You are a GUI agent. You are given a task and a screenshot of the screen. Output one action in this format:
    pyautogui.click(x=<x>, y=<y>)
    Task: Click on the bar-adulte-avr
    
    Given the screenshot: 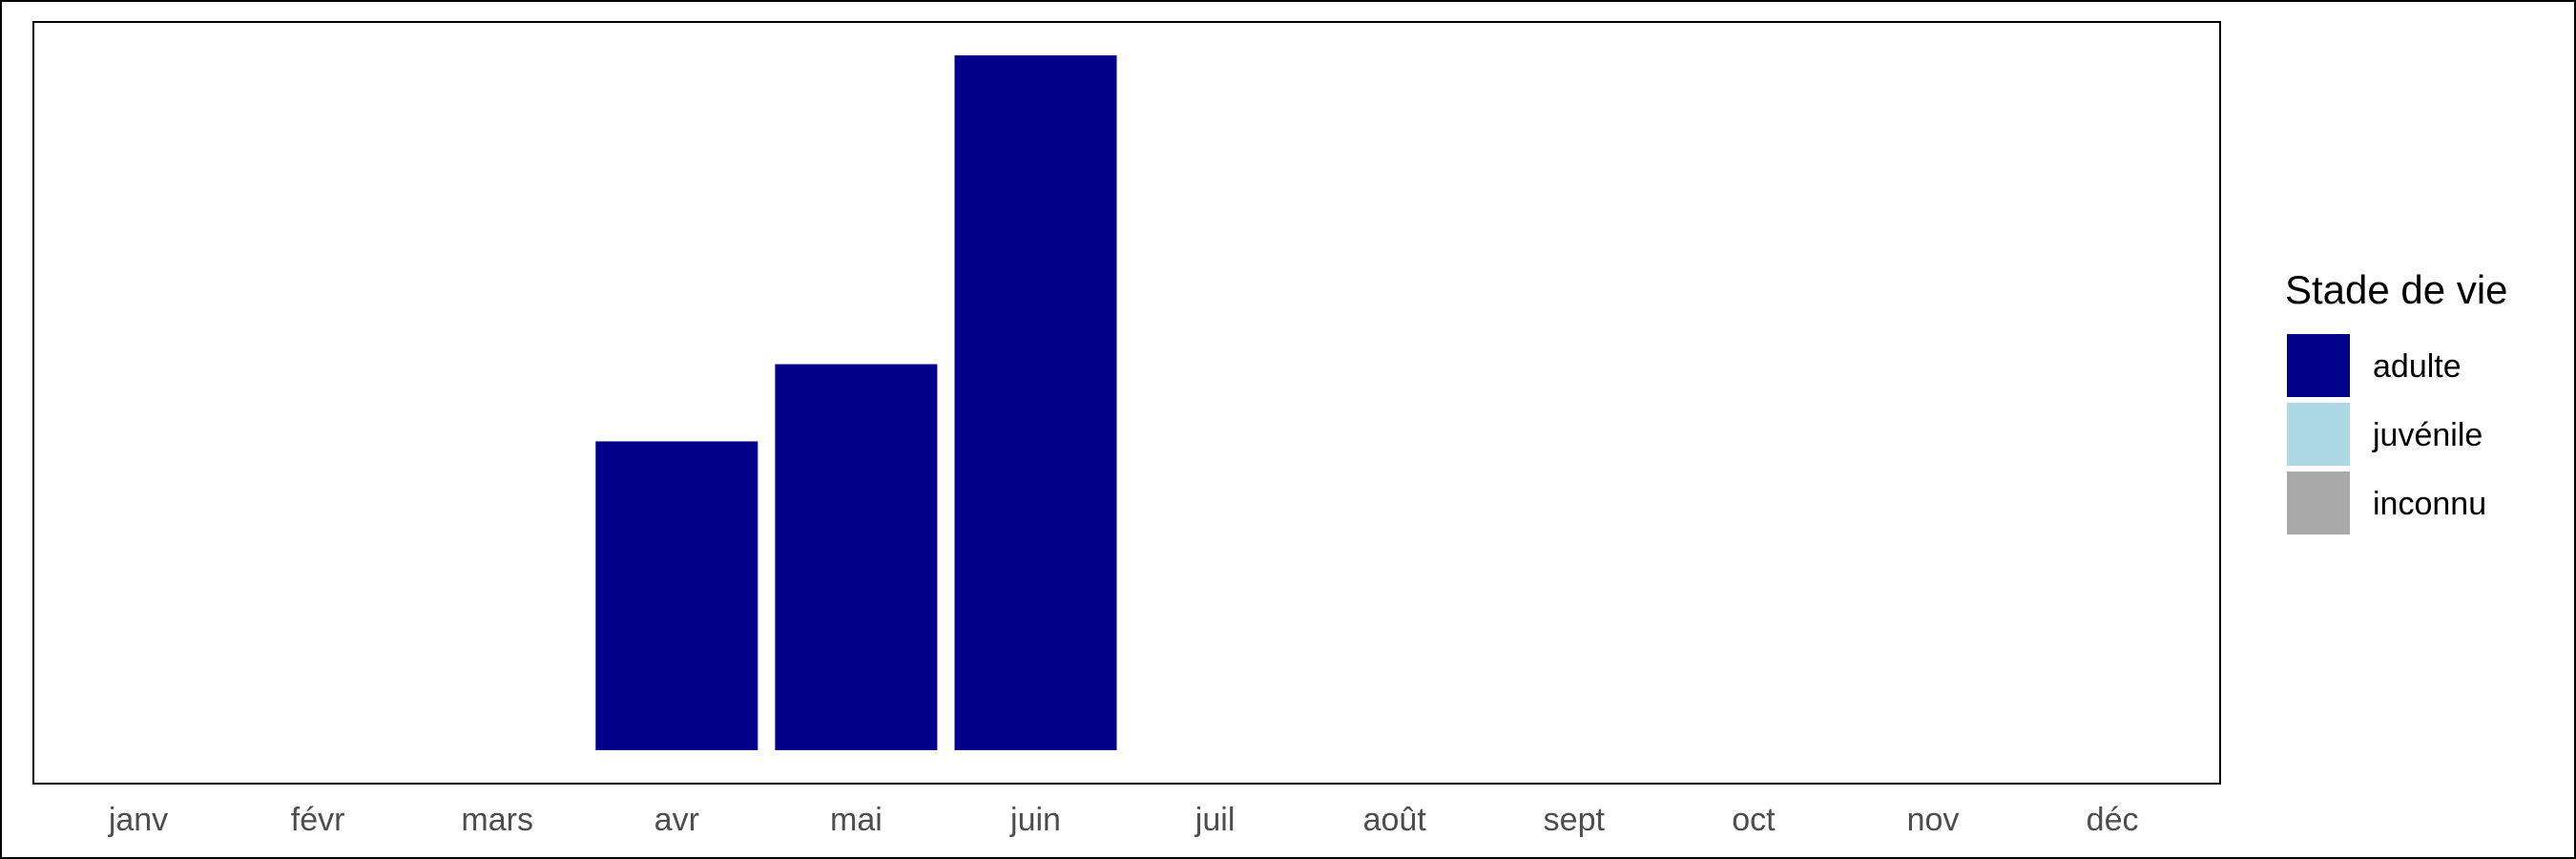 What is the action you would take?
    pyautogui.click(x=676, y=595)
    